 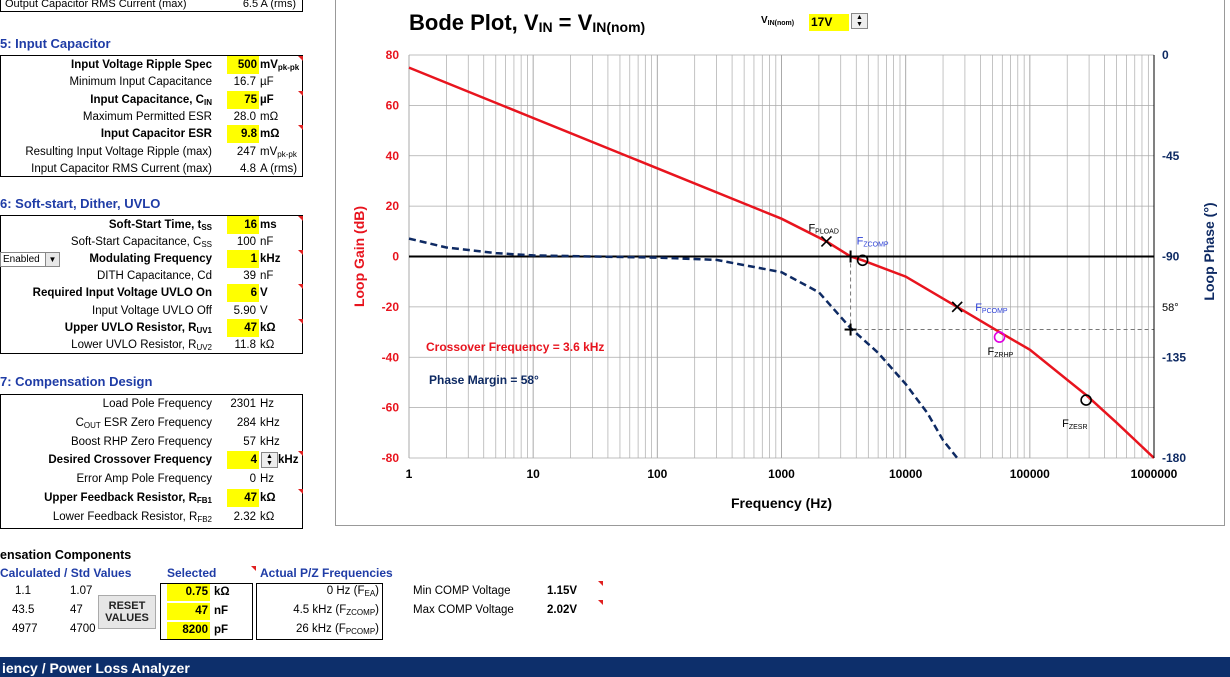 What do you see at coordinates (778, 21) in the screenshot?
I see `vin-nom-label: VIN(nom)` at bounding box center [778, 21].